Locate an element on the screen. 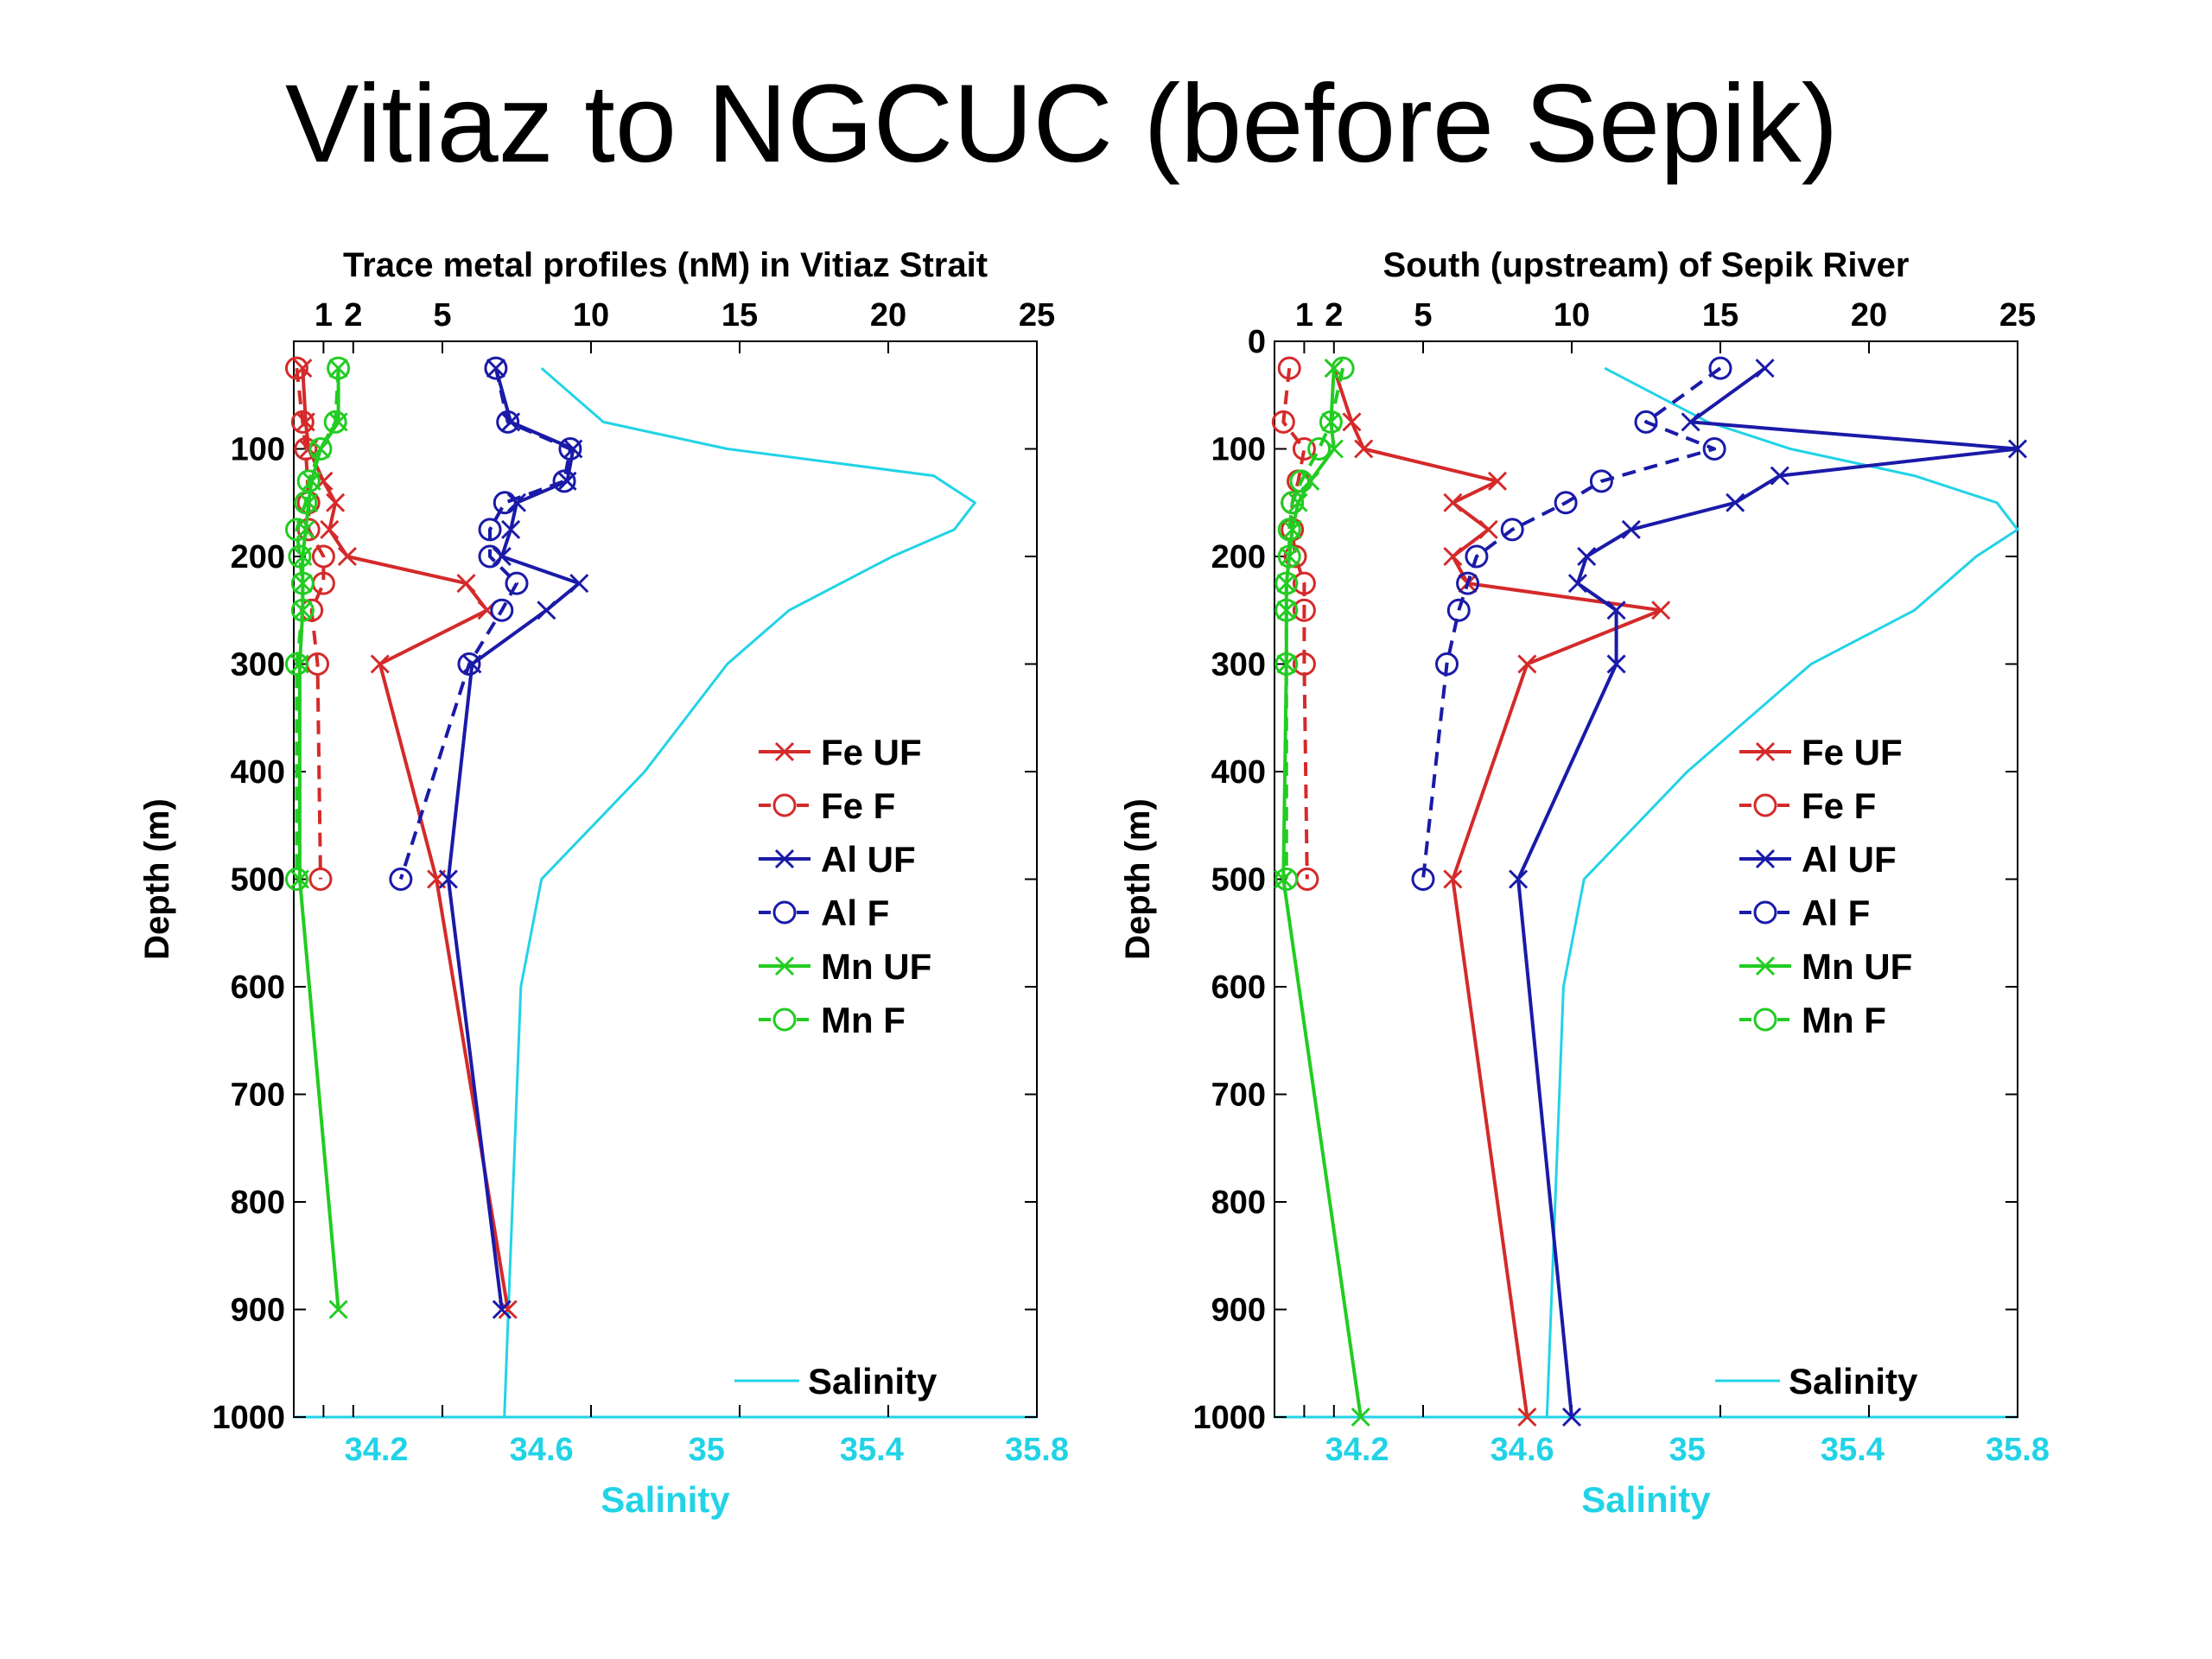  chart-1-y-tick-900: 900 is located at coordinates (258, 1311).